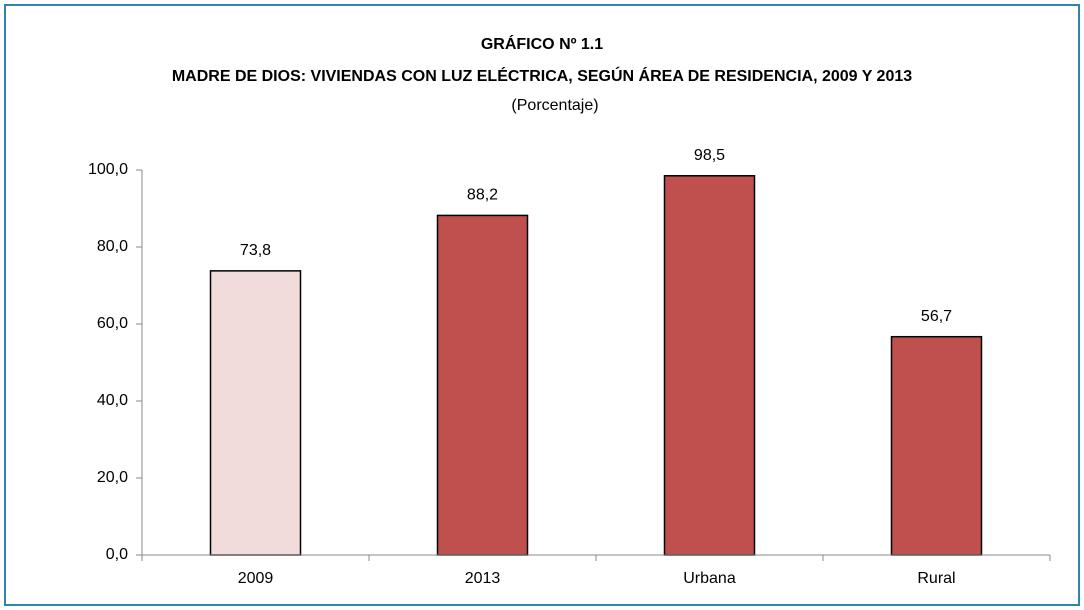 Image resolution: width=1084 pixels, height=610 pixels. I want to click on y-tick-label: 60,0, so click(112, 323).